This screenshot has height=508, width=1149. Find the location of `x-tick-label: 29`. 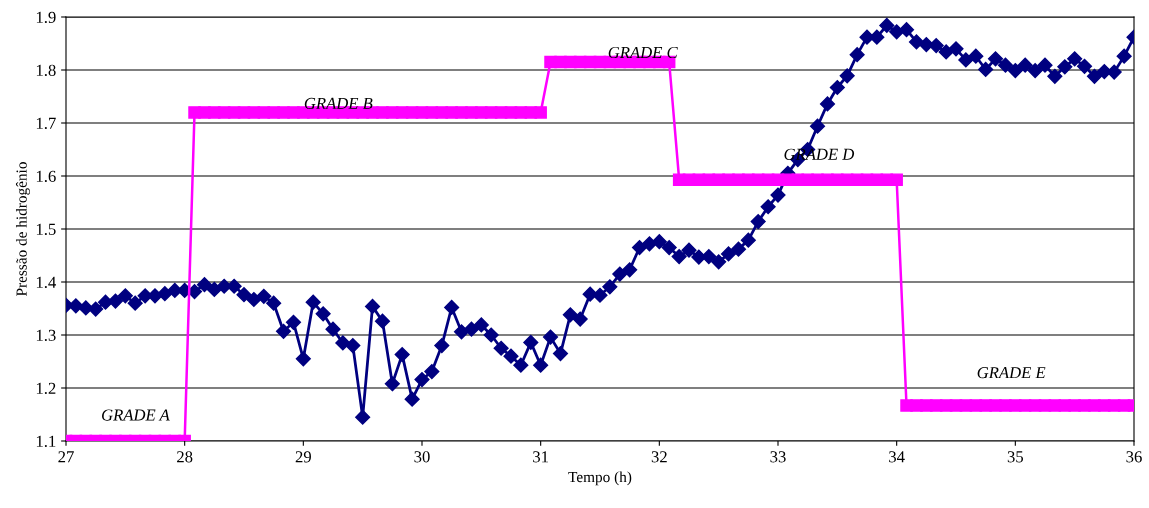

x-tick-label: 29 is located at coordinates (303, 457).